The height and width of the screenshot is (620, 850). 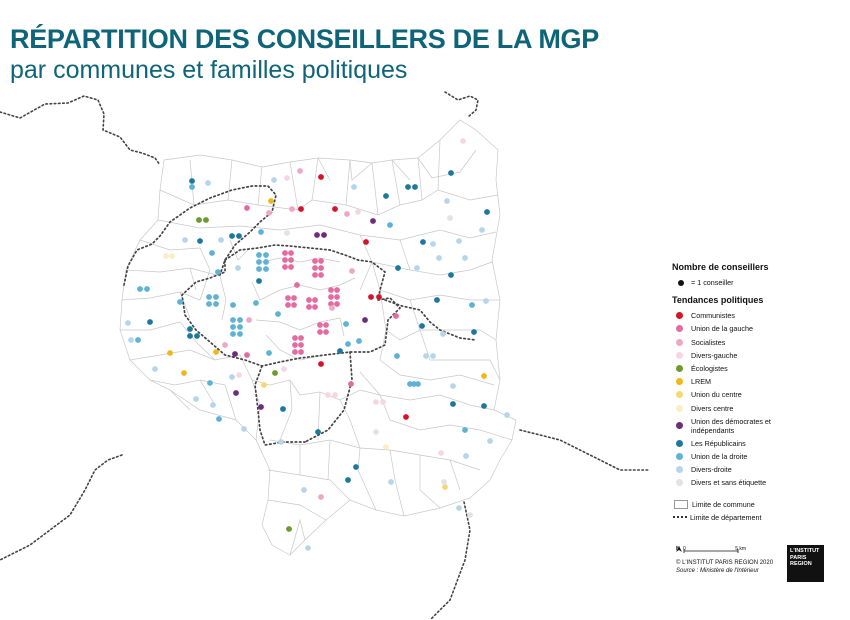 What do you see at coordinates (708, 342) in the screenshot?
I see `legend-label: Socialistes` at bounding box center [708, 342].